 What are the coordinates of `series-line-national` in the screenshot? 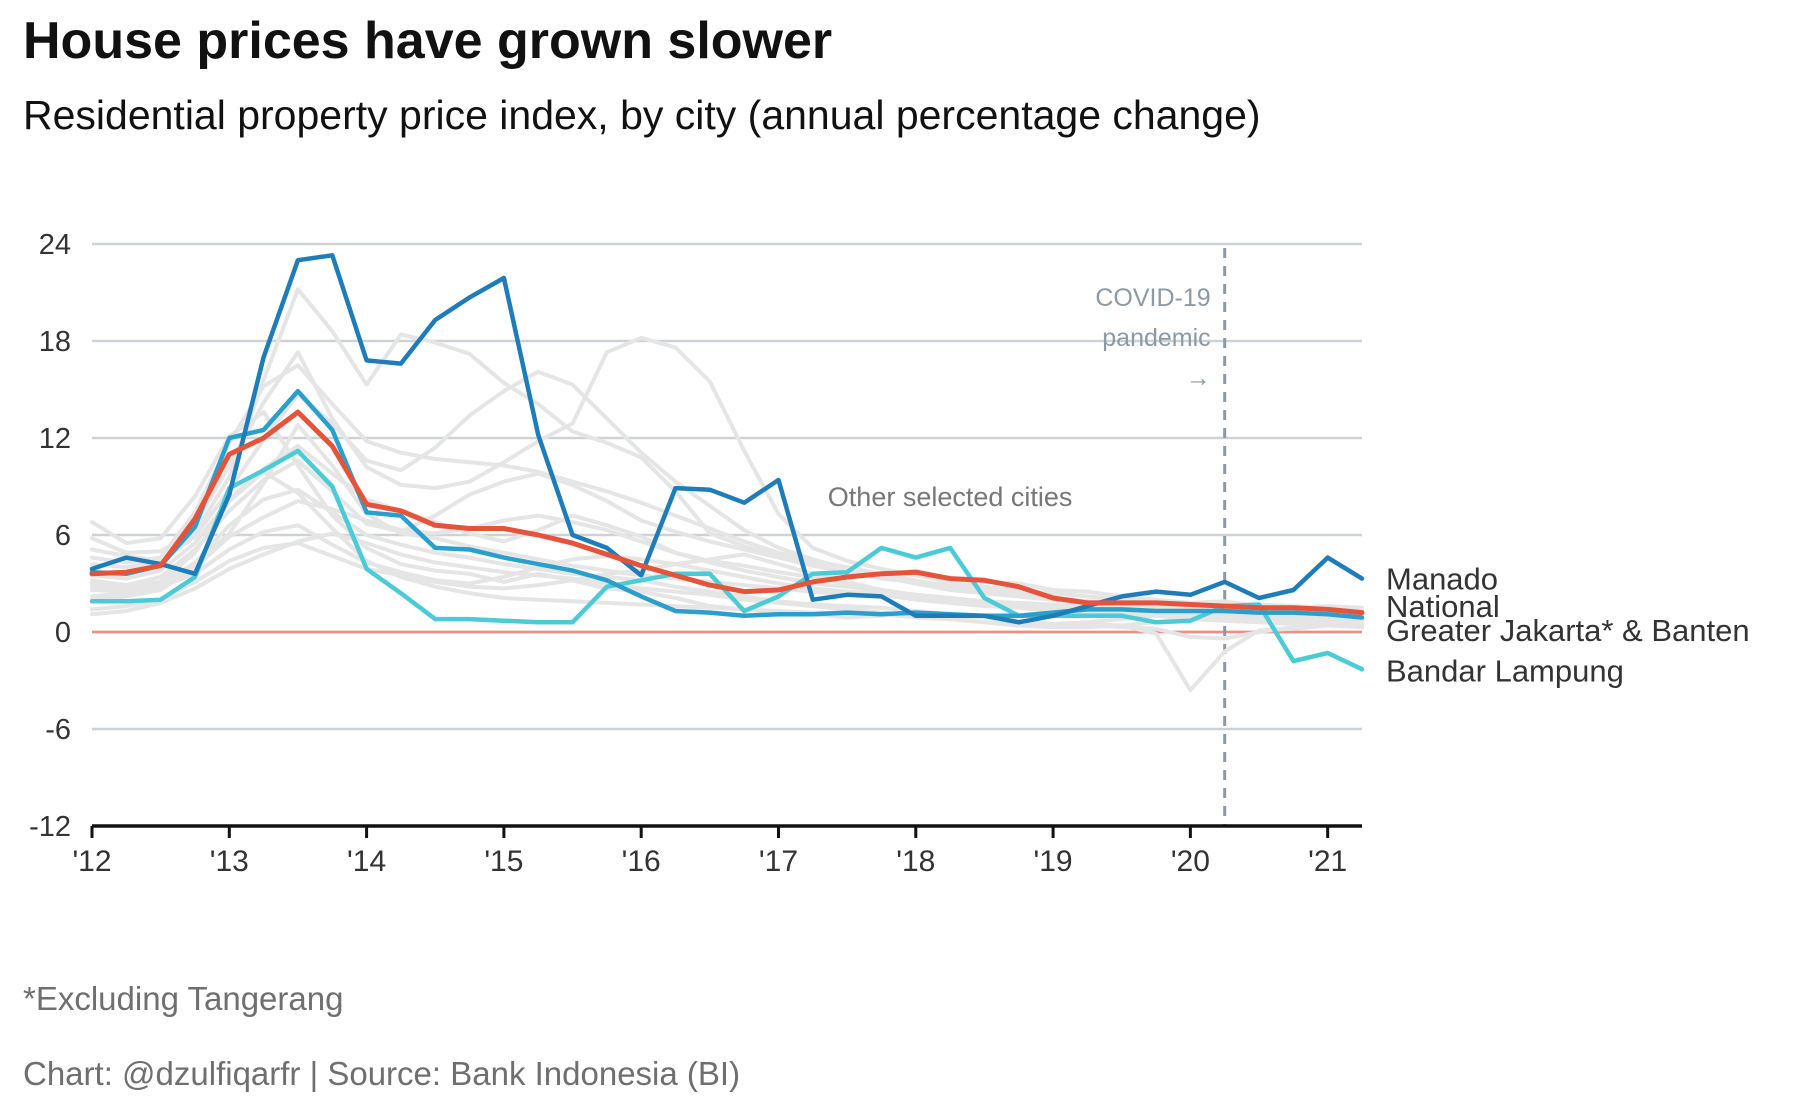 It's located at (727, 512).